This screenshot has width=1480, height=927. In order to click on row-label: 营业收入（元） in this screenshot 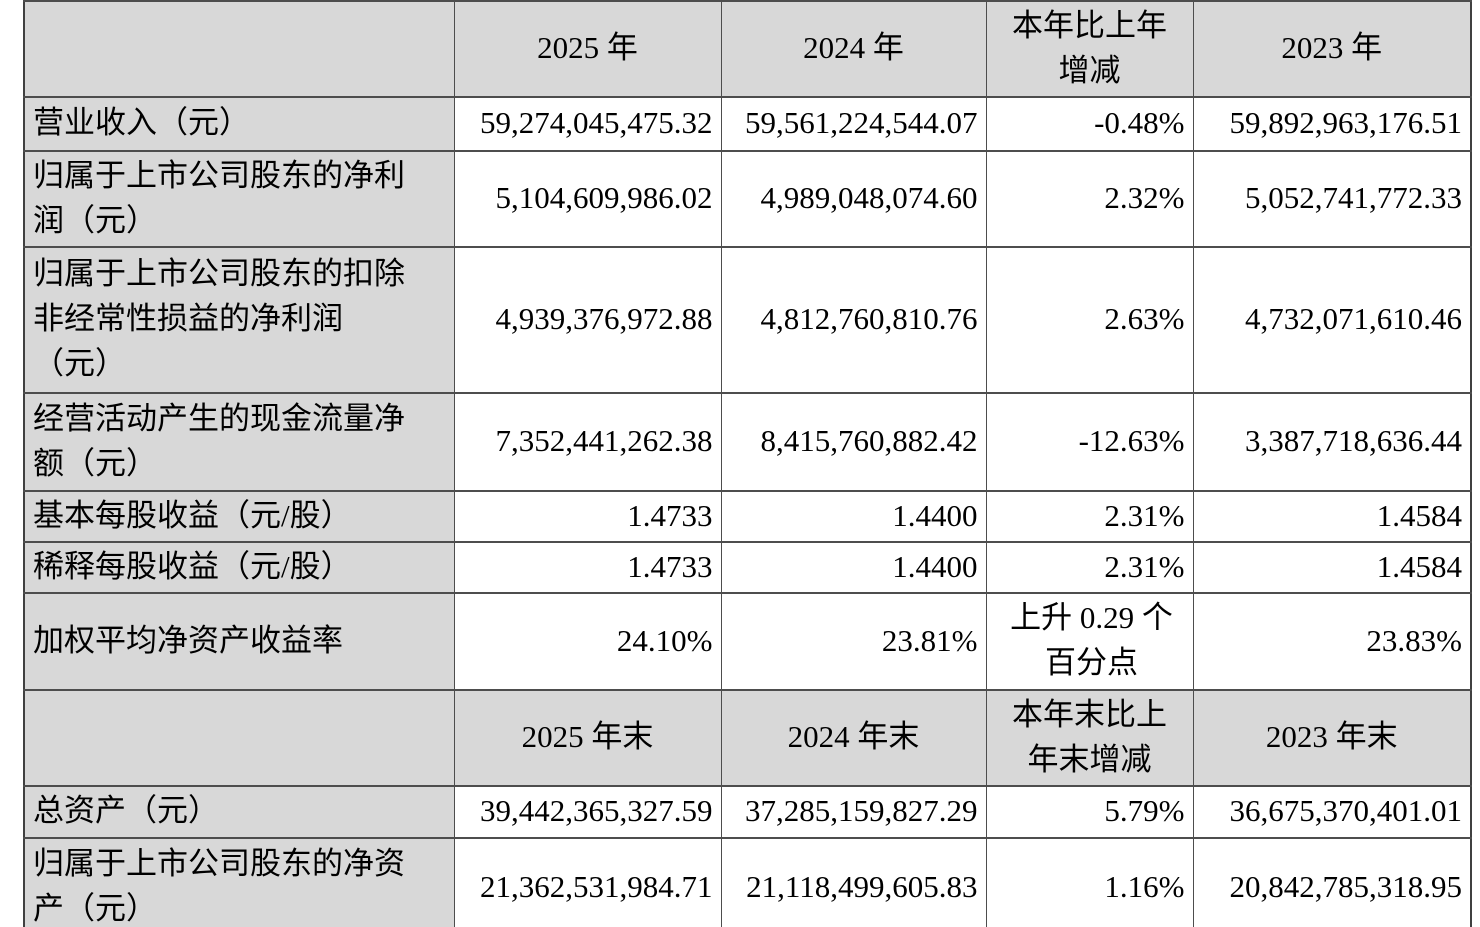, I will do `click(239, 123)`.